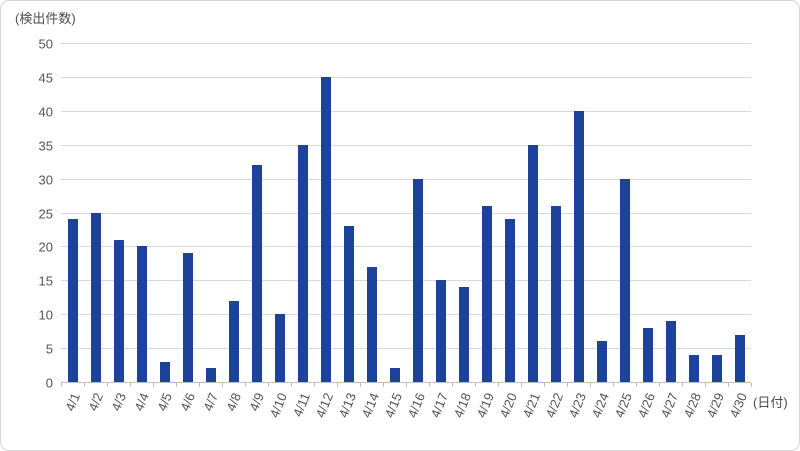 The image size is (800, 451). Describe the element at coordinates (233, 341) in the screenshot. I see `bar-4/8` at that location.